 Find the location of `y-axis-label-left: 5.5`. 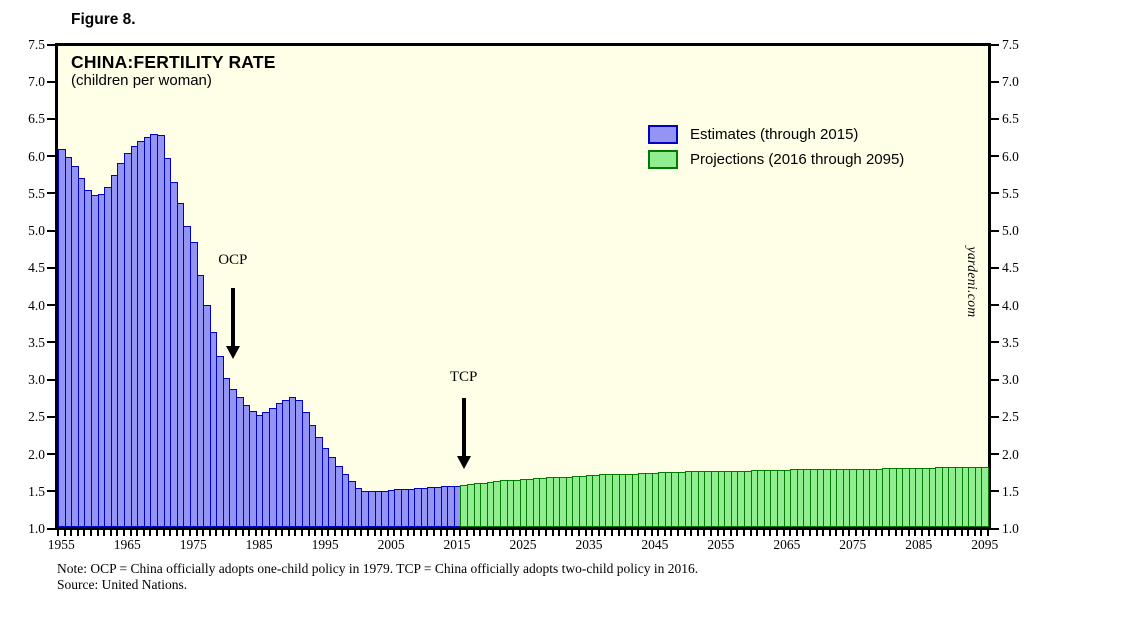

y-axis-label-left: 5.5 is located at coordinates (36, 193).